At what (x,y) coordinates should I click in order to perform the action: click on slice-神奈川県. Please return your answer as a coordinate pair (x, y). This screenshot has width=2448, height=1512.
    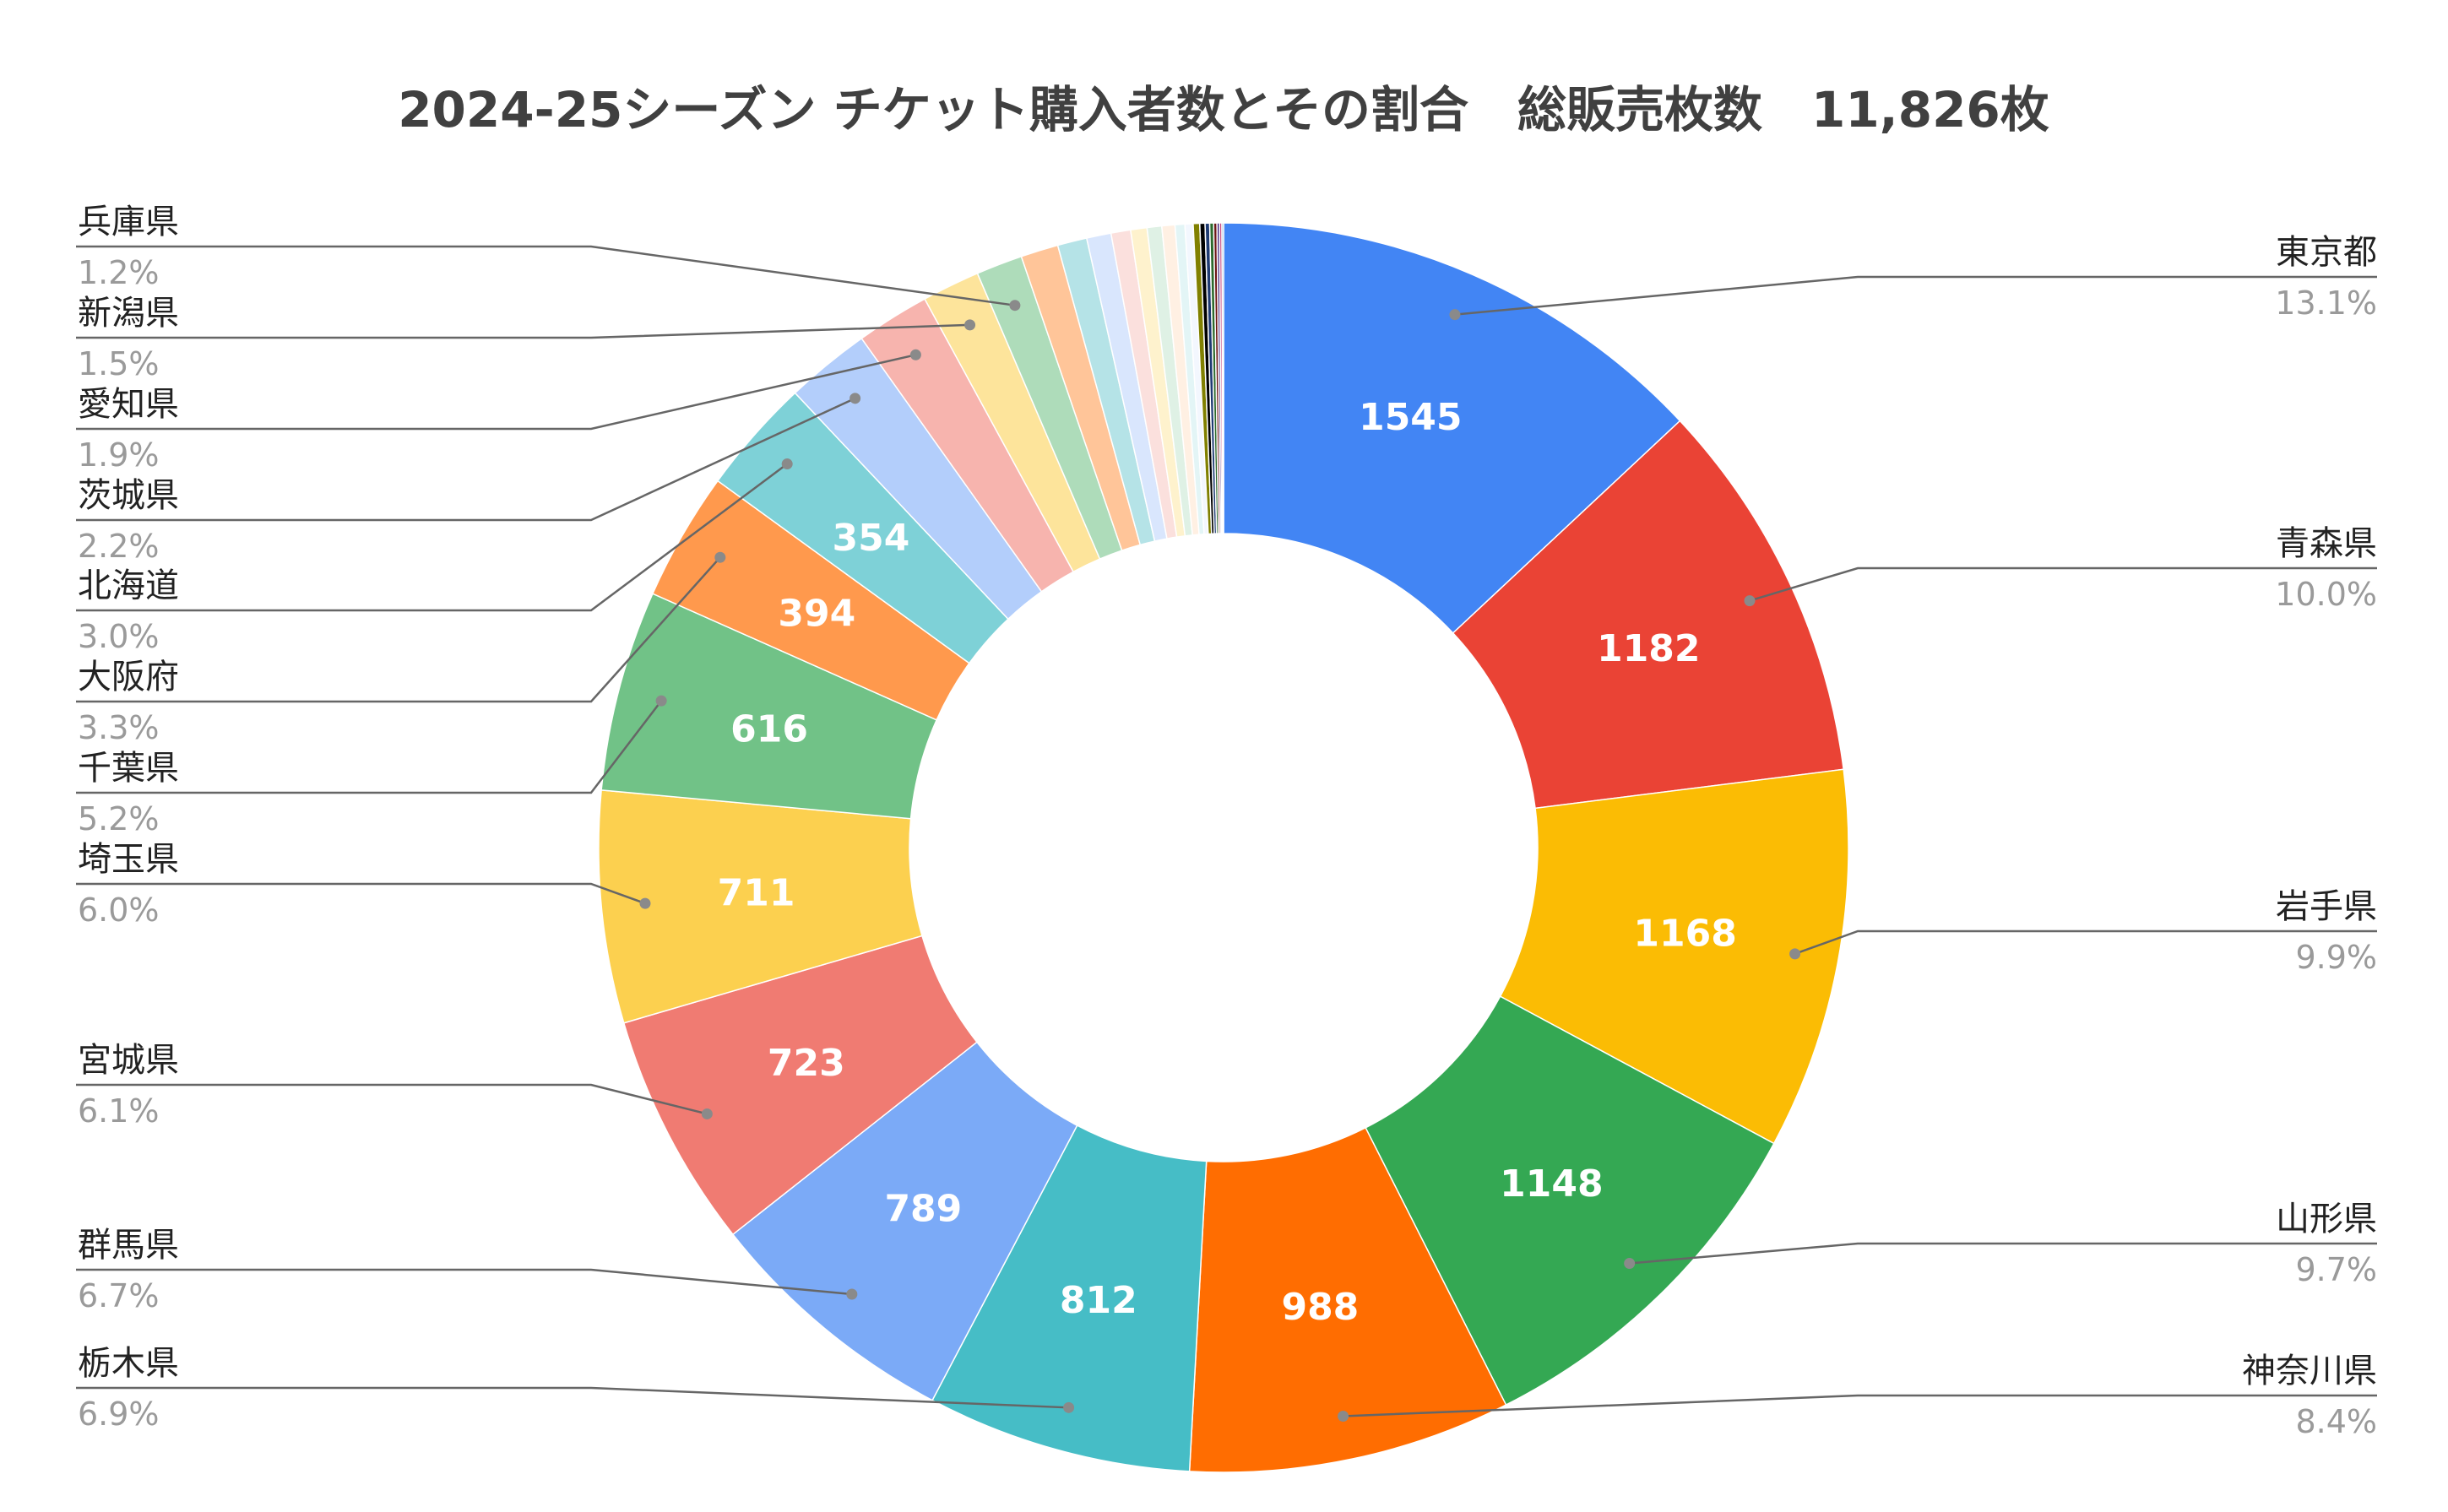
    Looking at the image, I should click on (1347, 1299).